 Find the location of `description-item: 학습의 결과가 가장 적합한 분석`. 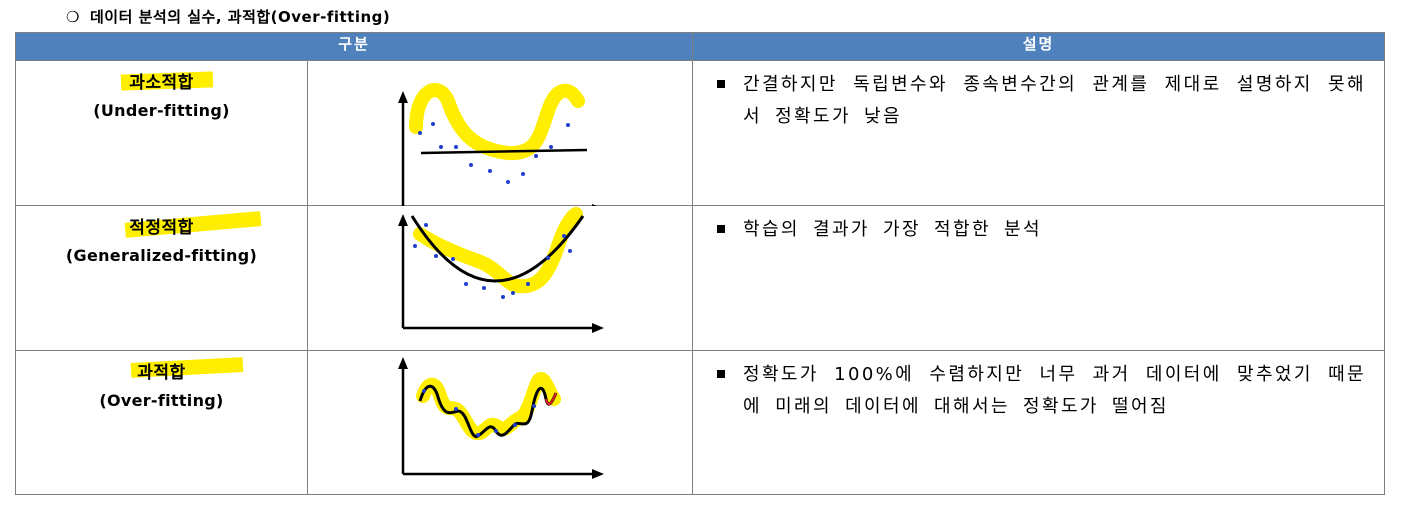

description-item: 학습의 결과가 가장 적합한 분석 is located at coordinates (1041, 230).